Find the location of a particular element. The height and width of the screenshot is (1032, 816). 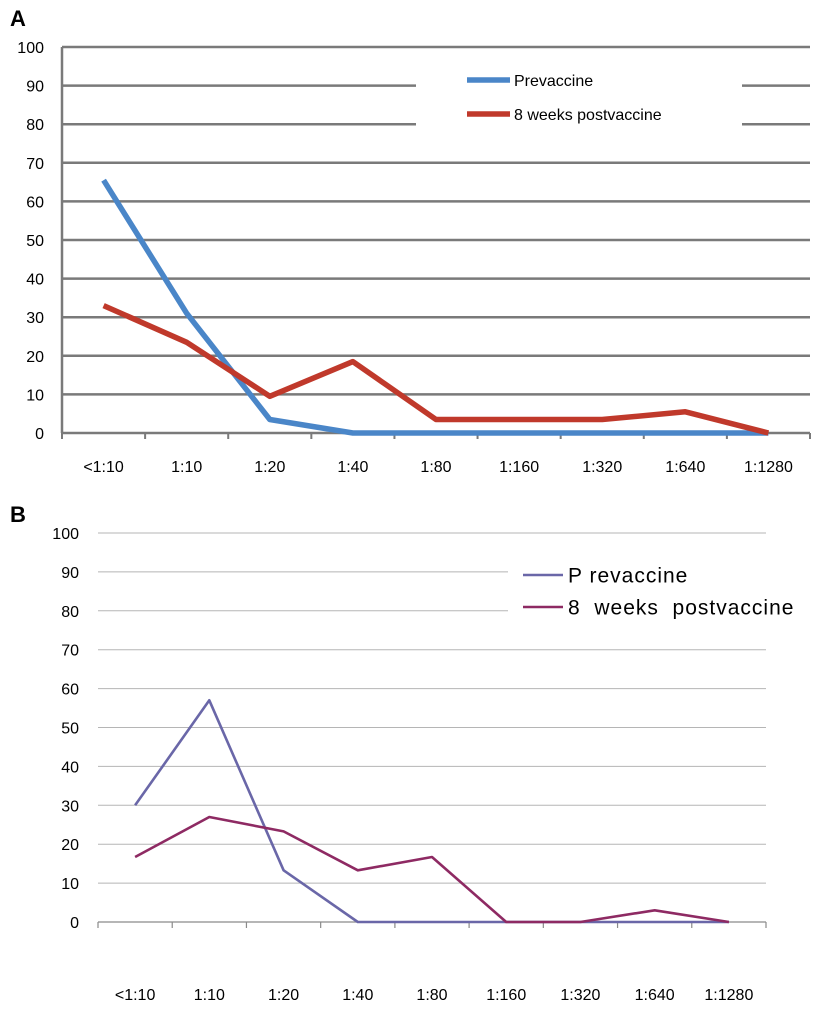

panel-b-legend: P revaccine 8 weeks postvaccine is located at coordinates (660, 591).